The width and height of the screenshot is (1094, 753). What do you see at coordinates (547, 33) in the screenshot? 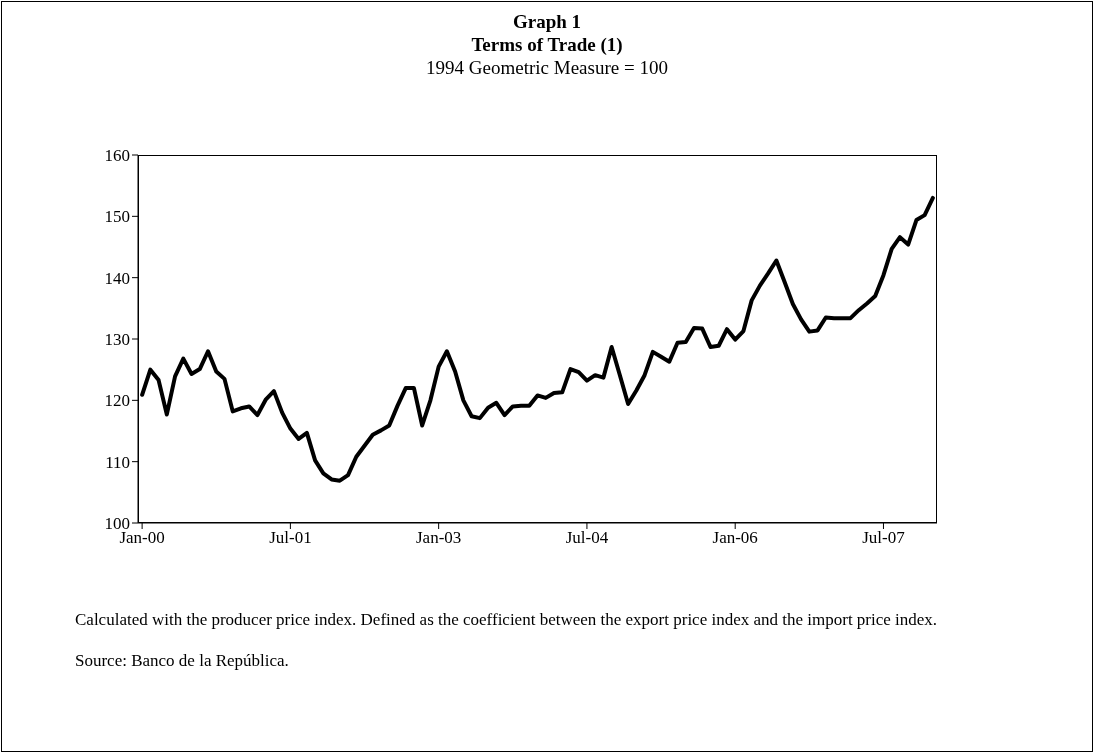
I see `chart-title: Graph 1 Terms of Trade (1)` at bounding box center [547, 33].